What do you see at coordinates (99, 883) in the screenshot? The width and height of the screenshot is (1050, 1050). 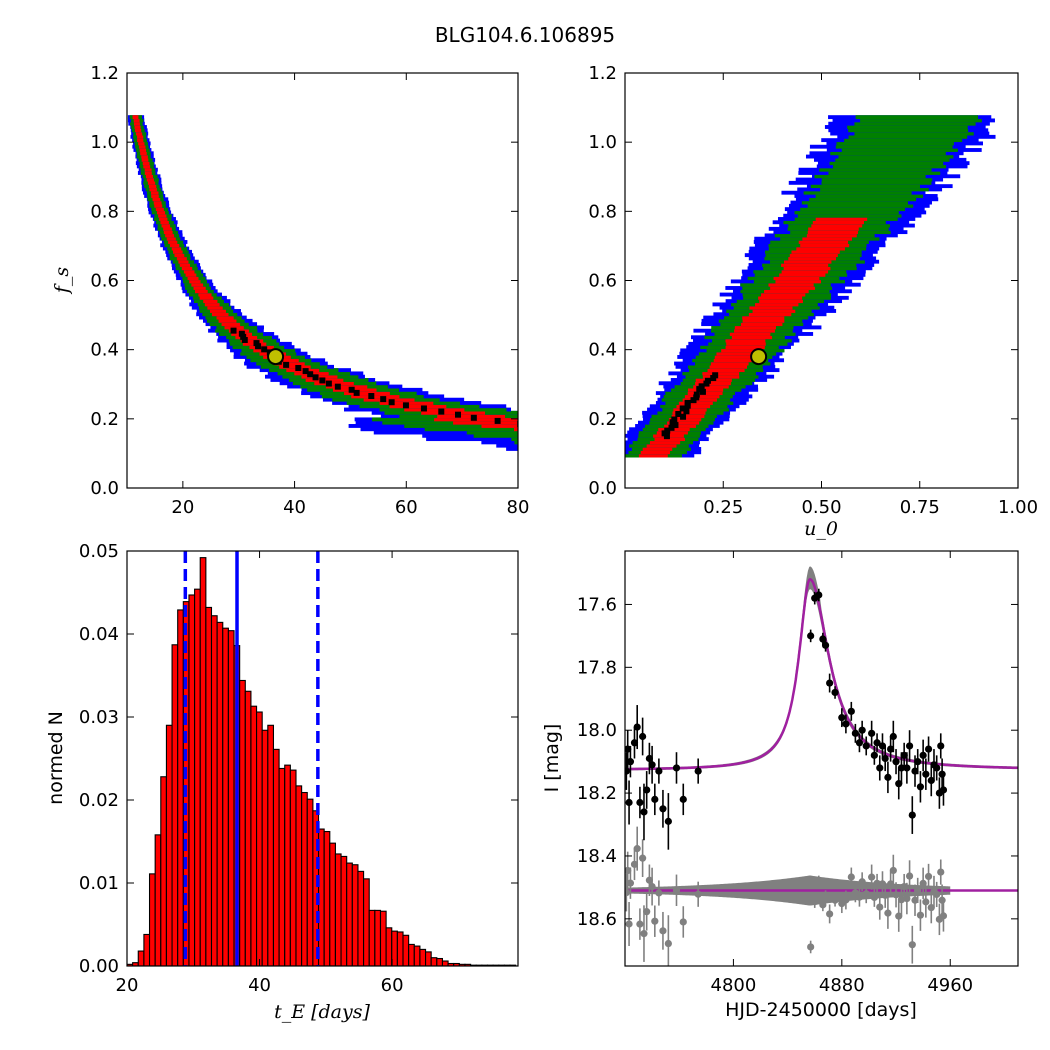 I see `p3-ytick-label: 0.01` at bounding box center [99, 883].